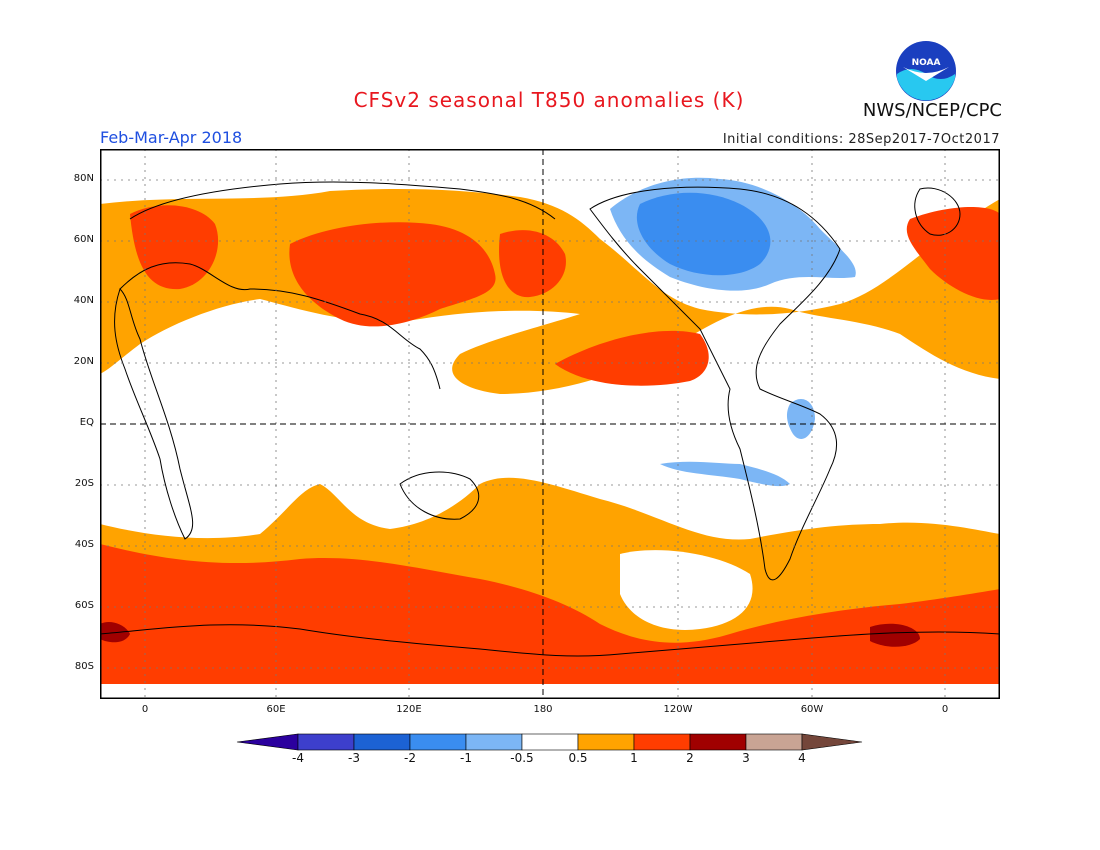  I want to click on warm-core-asia, so click(392, 274).